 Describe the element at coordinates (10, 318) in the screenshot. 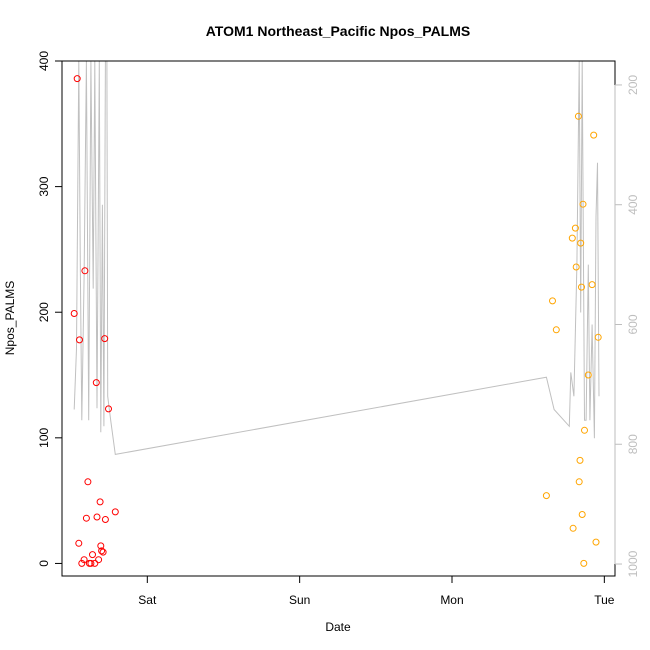

I see `y-axis-label: Npos_PALMS` at that location.